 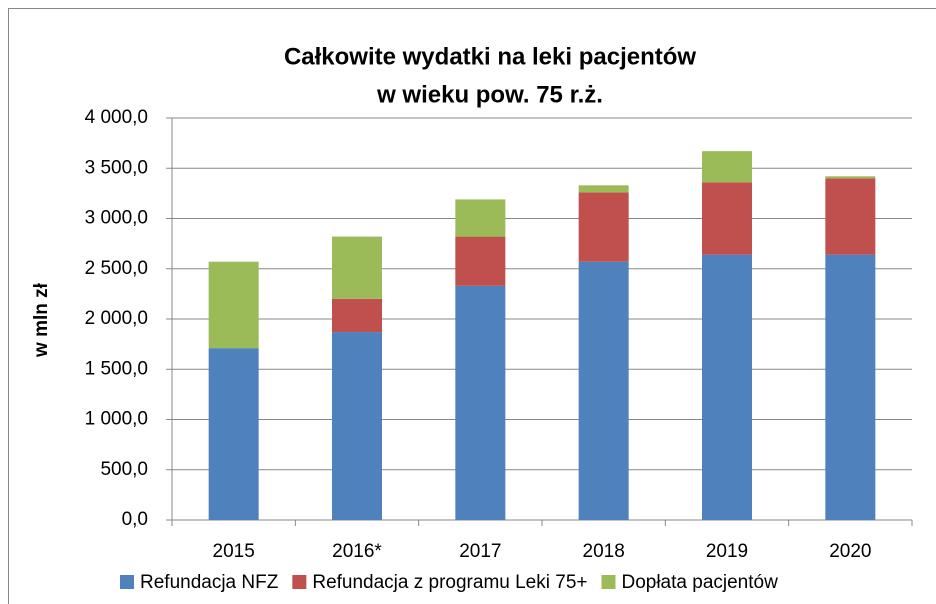 I want to click on chart-title: w wieku pow. 75 r.ż., so click(x=489, y=94).